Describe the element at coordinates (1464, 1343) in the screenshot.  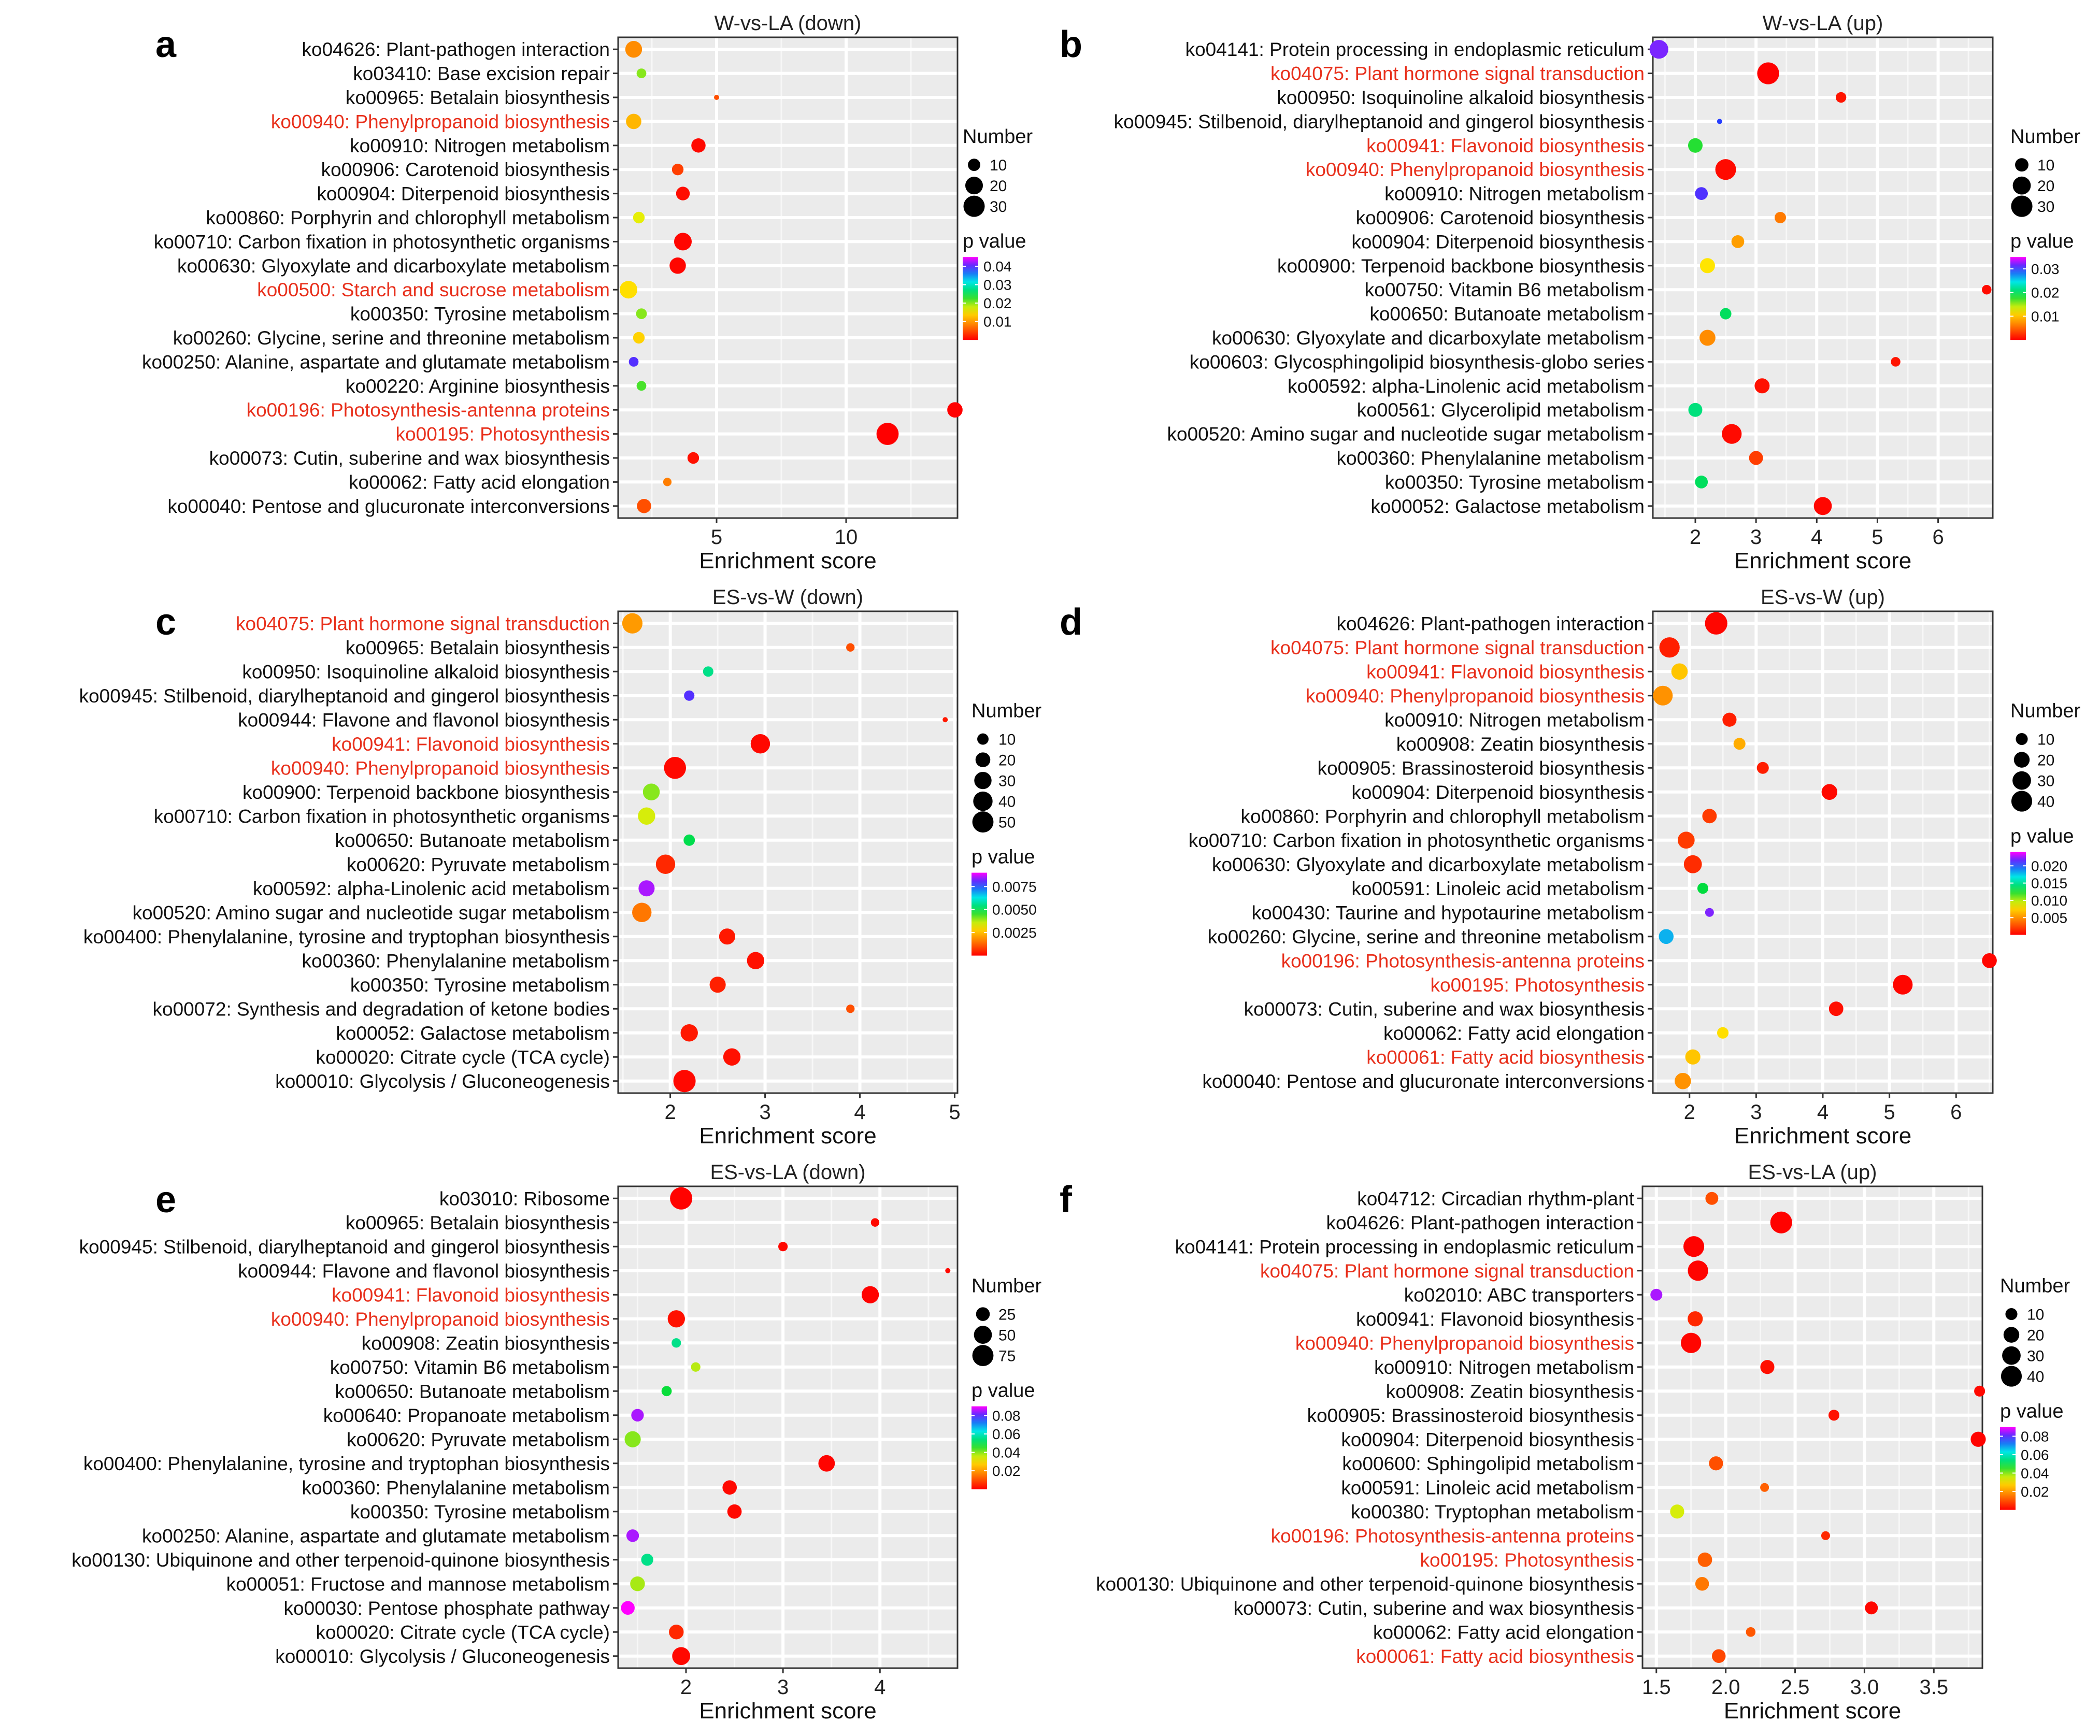
I see `category-label: ko00940: Phenylpropanoid biosynthesis` at that location.